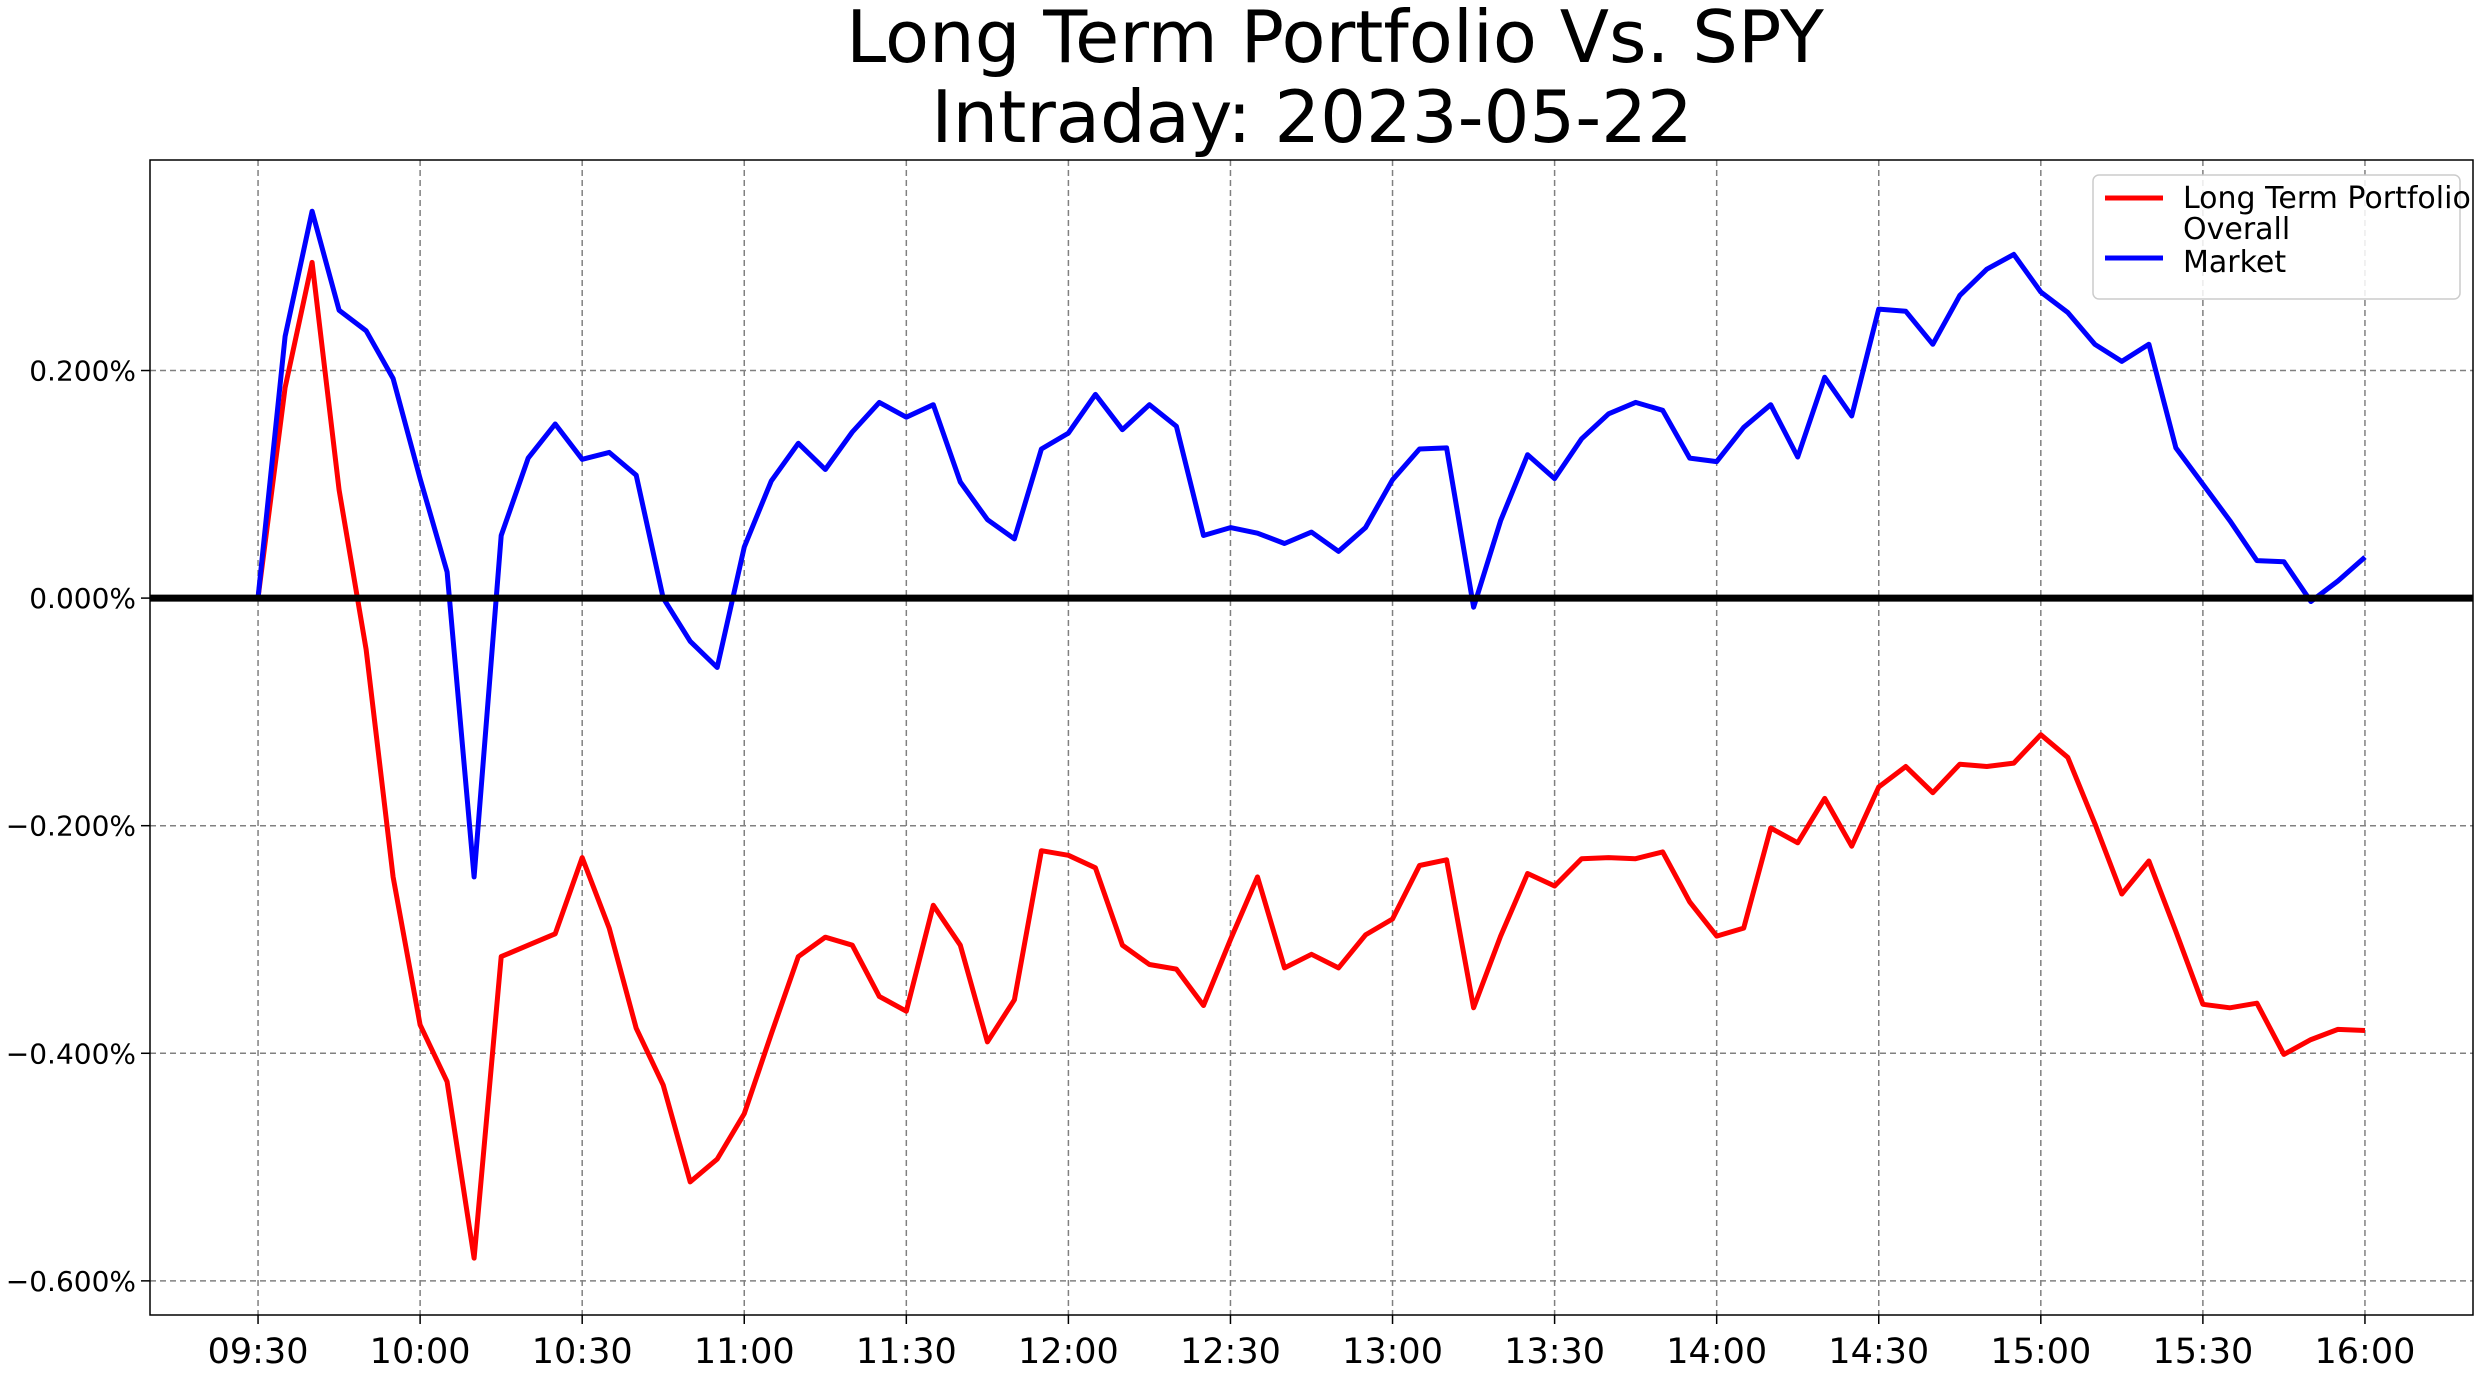 This screenshot has height=1374, width=2483. What do you see at coordinates (1068, 1351) in the screenshot?
I see `x-tick-label: 12:00` at bounding box center [1068, 1351].